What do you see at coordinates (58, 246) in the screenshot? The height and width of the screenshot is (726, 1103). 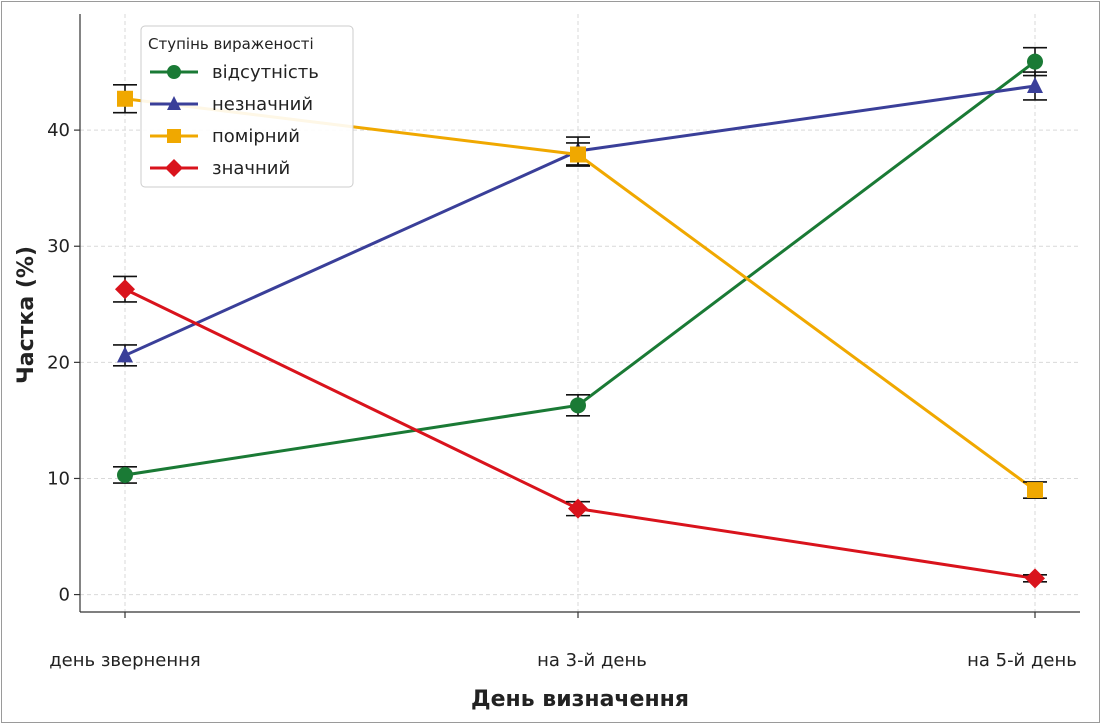 I see `y-tick-label: 30` at bounding box center [58, 246].